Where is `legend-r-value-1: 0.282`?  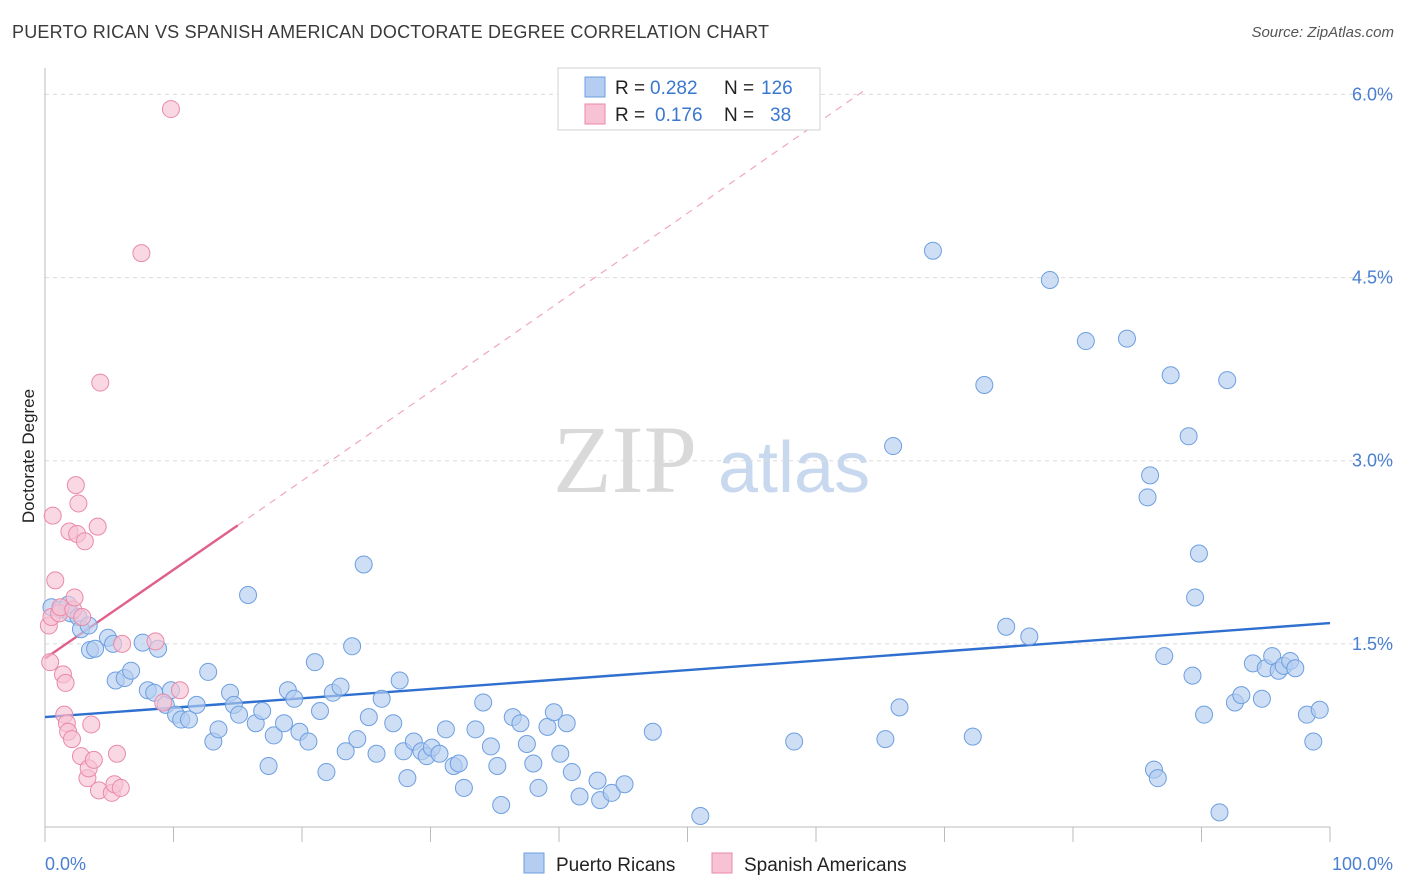 legend-r-value-1: 0.282 is located at coordinates (674, 88).